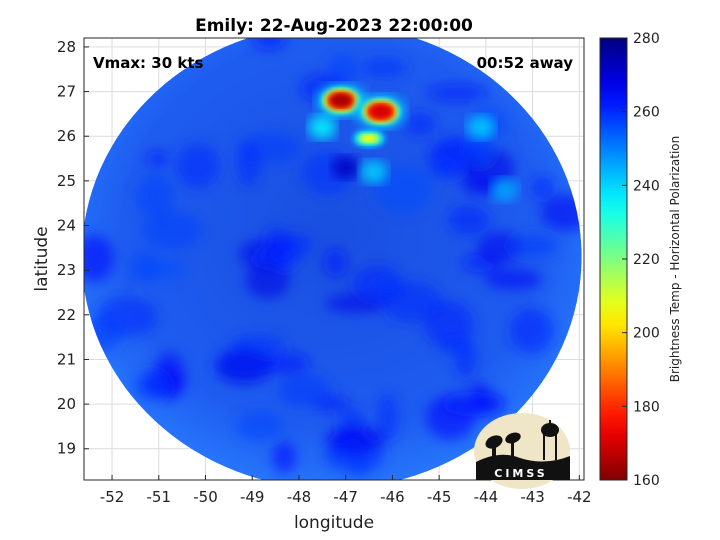 This screenshot has height=540, width=720. Describe the element at coordinates (112, 497) in the screenshot. I see `x-tick-label: -52` at that location.